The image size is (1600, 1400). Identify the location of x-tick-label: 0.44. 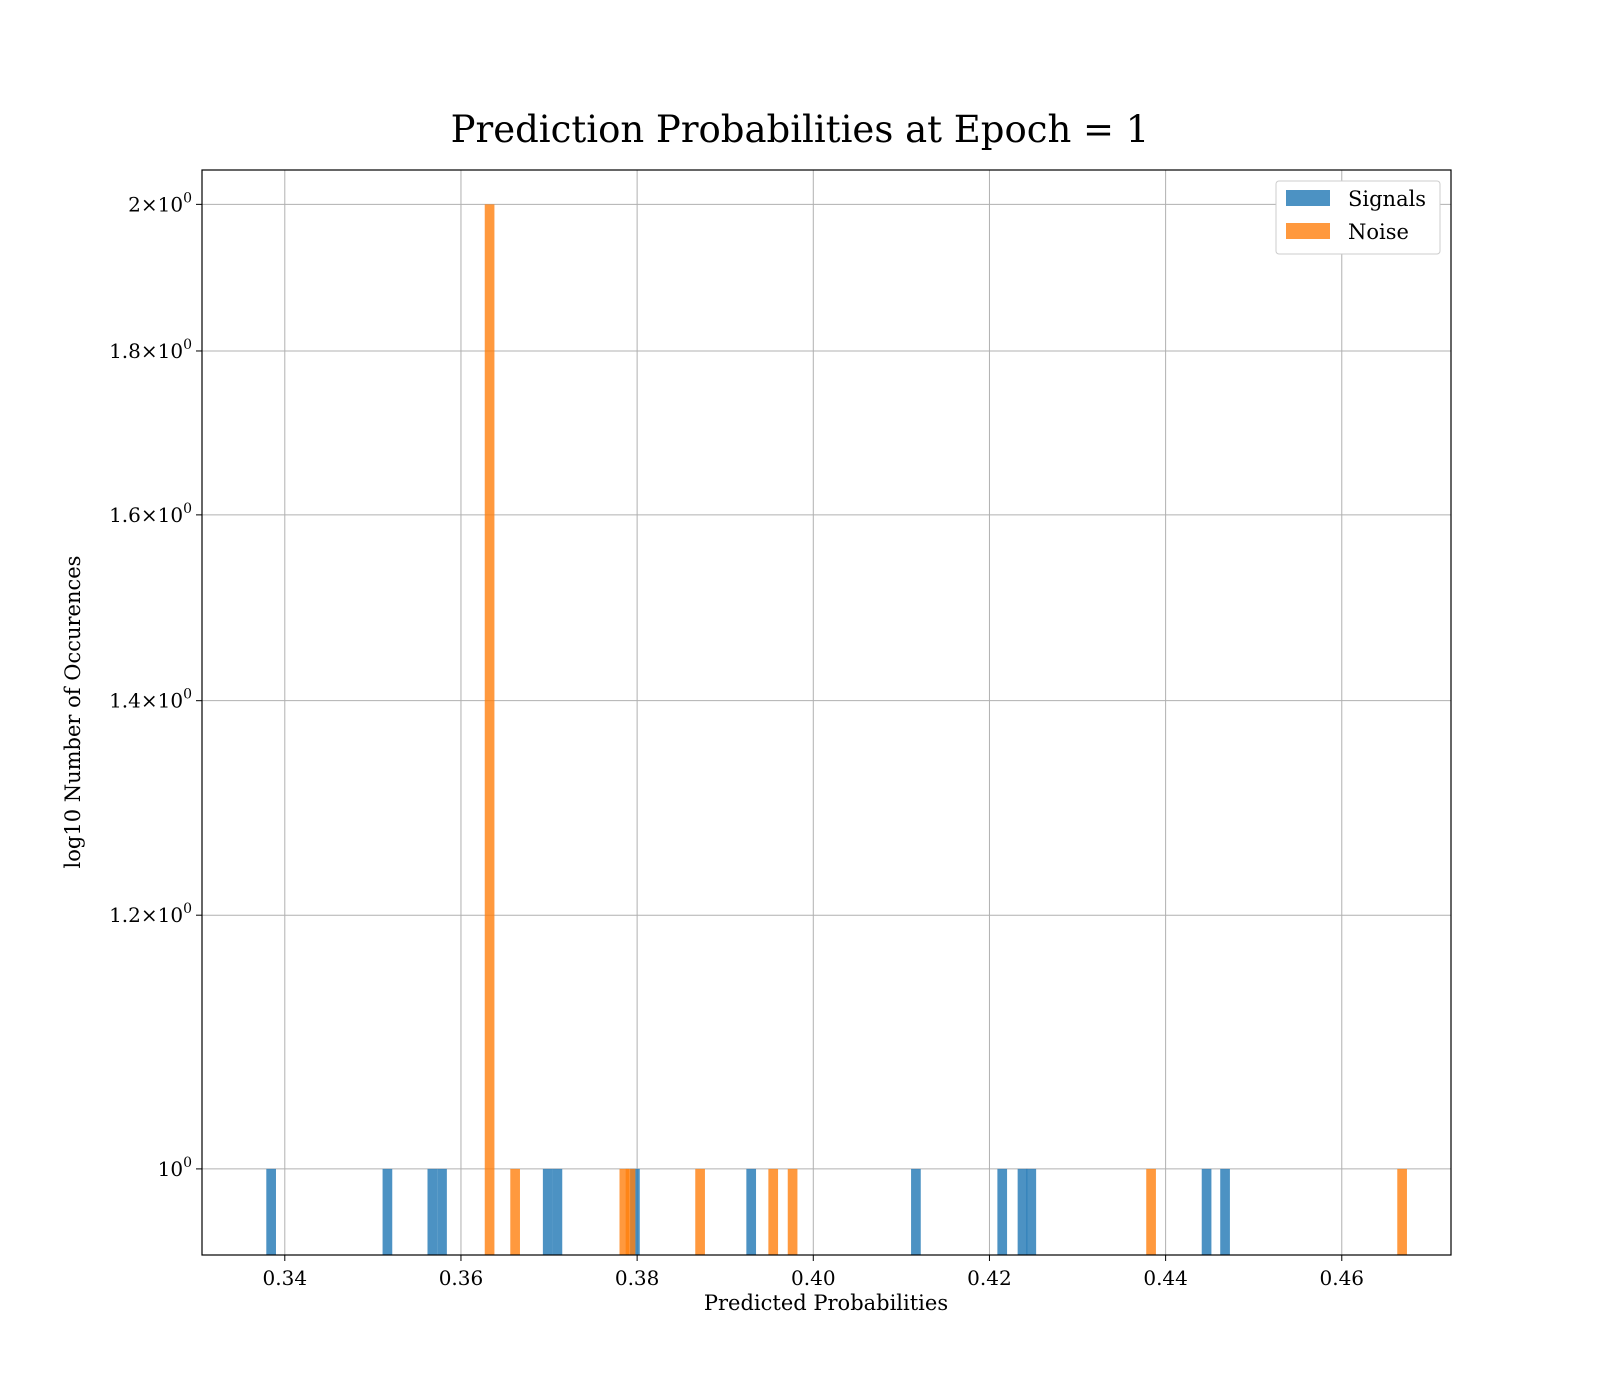
(1165, 1278).